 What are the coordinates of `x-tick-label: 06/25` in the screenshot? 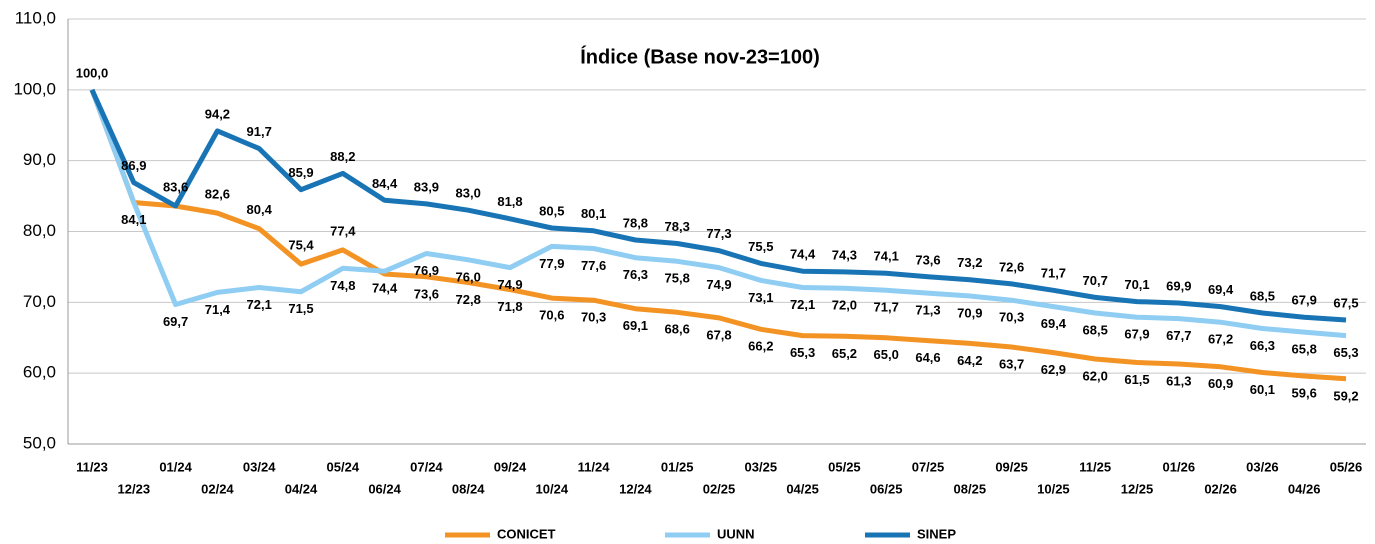 It's located at (886, 488).